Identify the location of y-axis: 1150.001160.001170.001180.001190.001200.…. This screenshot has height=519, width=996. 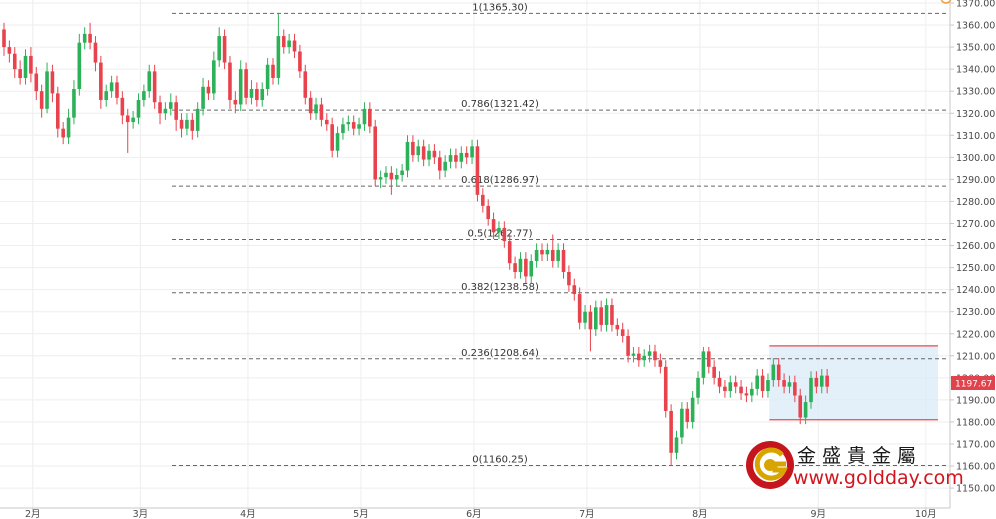
(972, 247).